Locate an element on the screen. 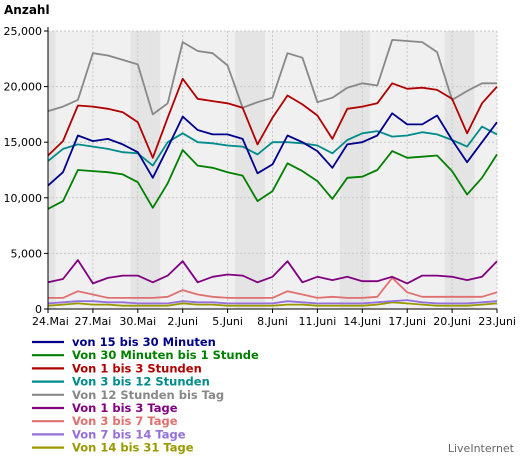 The image size is (520, 457). y-axis-title: Anzahl is located at coordinates (27, 10).